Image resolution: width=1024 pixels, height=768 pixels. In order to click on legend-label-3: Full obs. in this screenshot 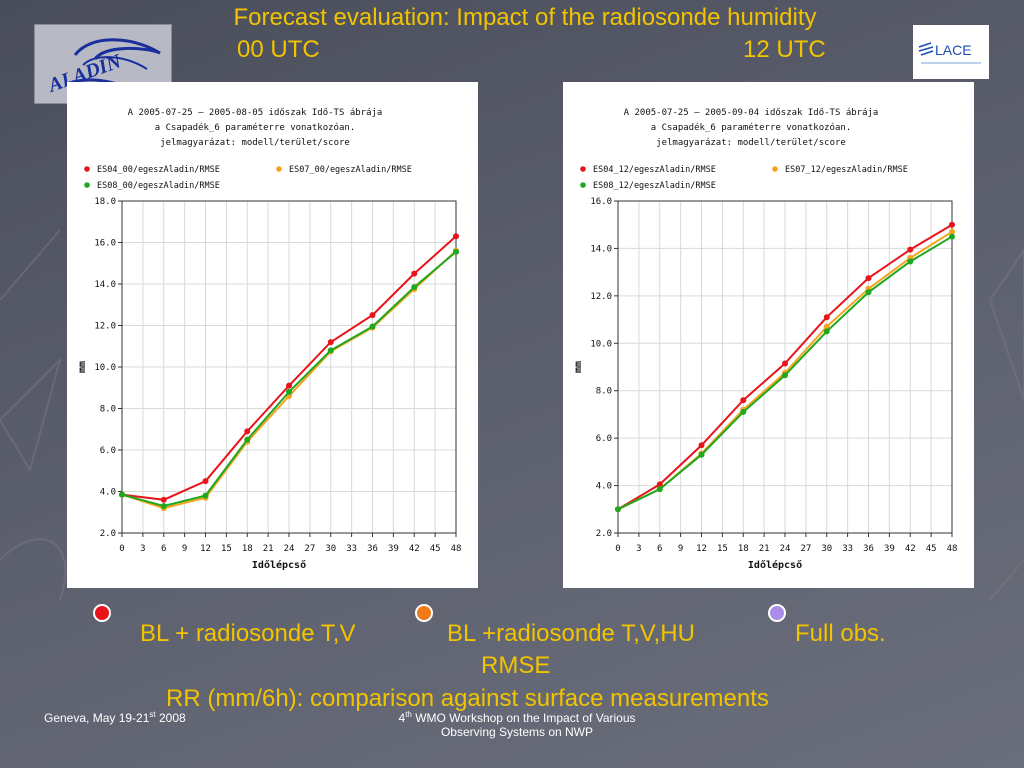, I will do `click(840, 633)`.